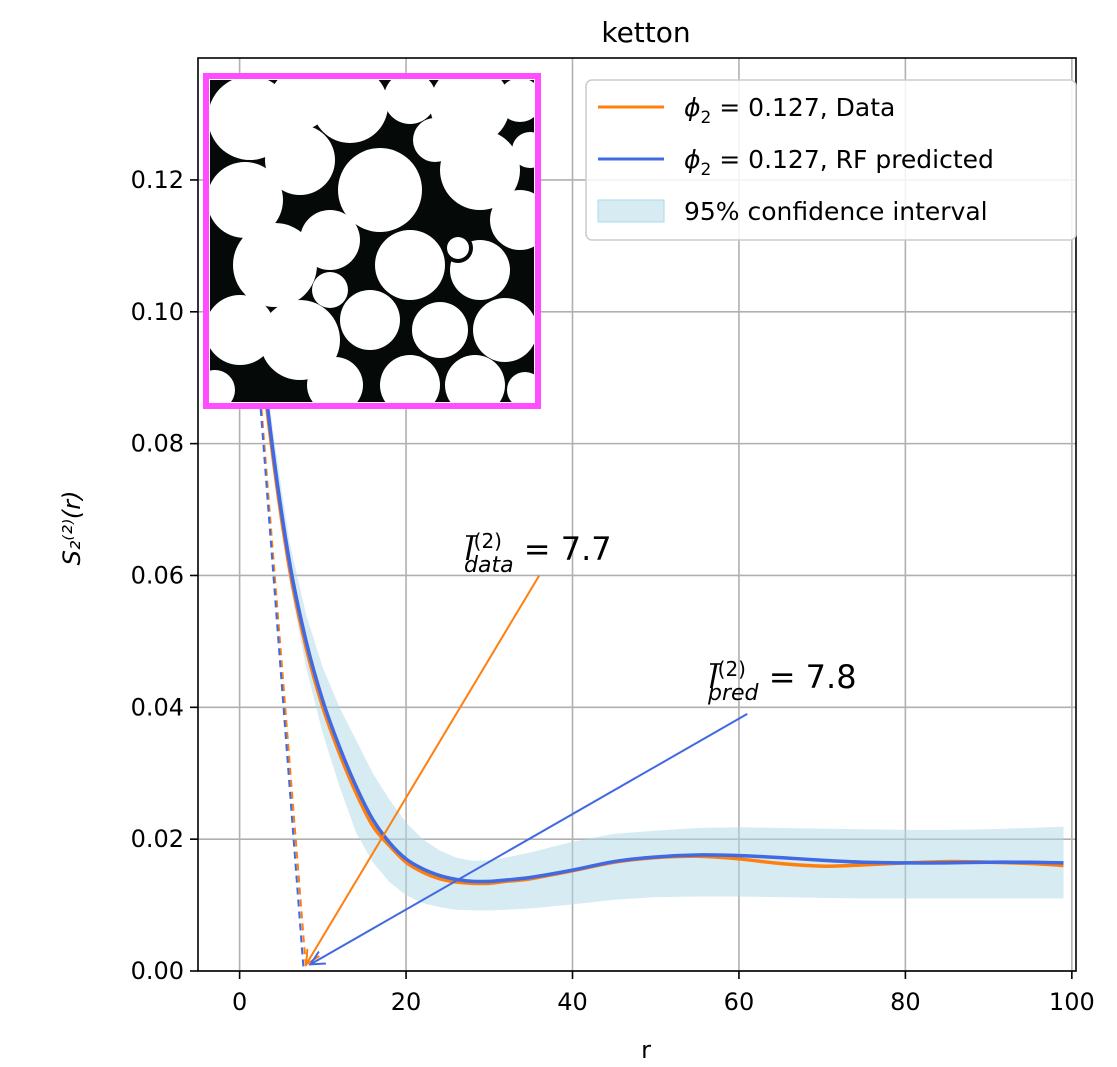  I want to click on legend-box, so click(831, 160).